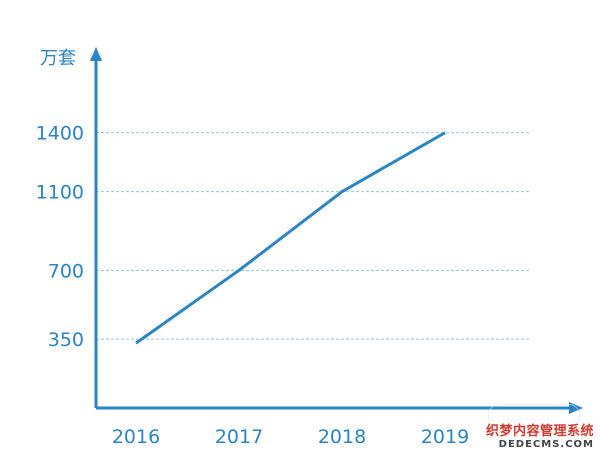 The image size is (600, 458). Describe the element at coordinates (342, 437) in the screenshot. I see `x-tick-label: 2018` at that location.